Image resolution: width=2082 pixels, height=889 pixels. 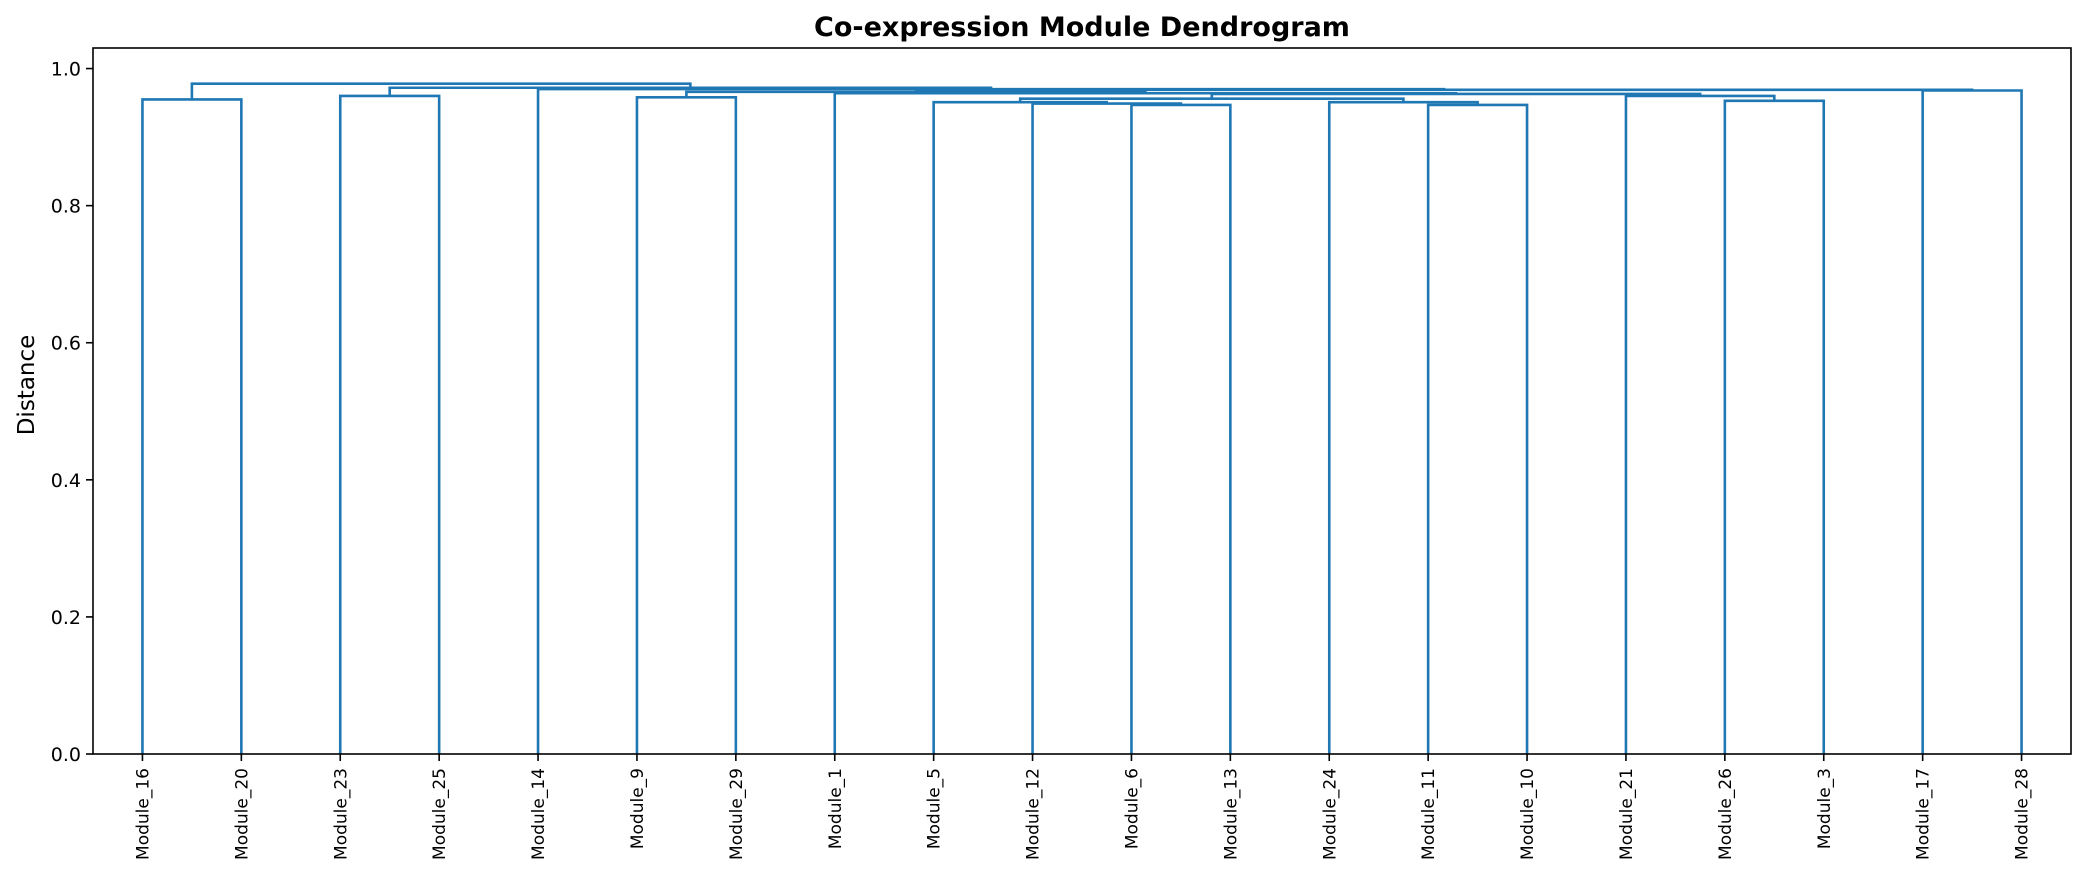 I want to click on leaf-label: Module_11, so click(x=1429, y=814).